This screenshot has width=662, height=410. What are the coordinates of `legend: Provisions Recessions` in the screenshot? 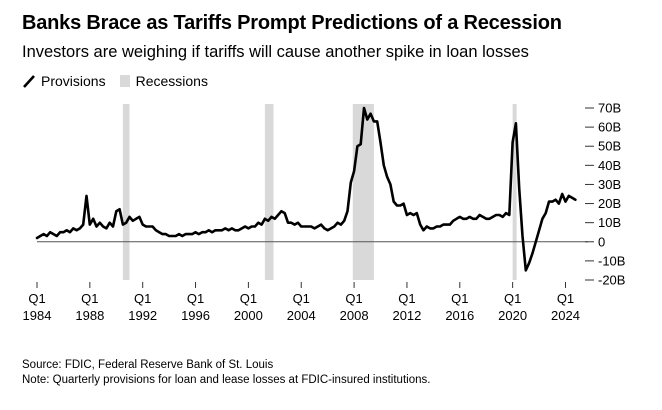 It's located at (122, 81).